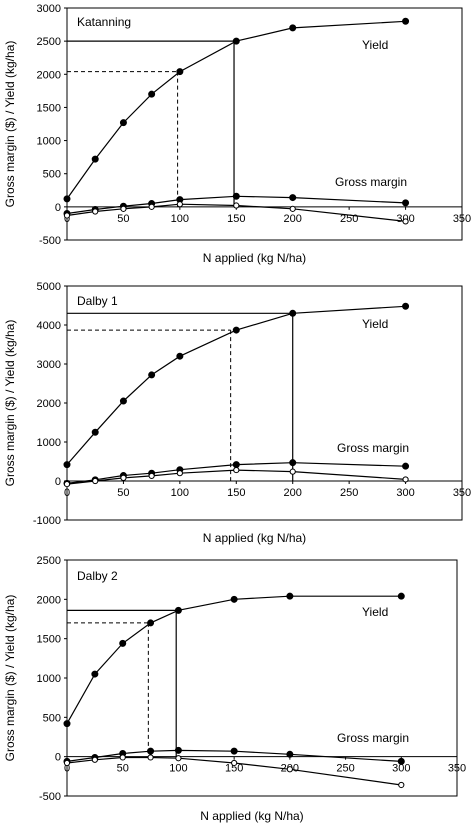 This screenshot has width=474, height=827. I want to click on x-tick-label: 350, so click(457, 769).